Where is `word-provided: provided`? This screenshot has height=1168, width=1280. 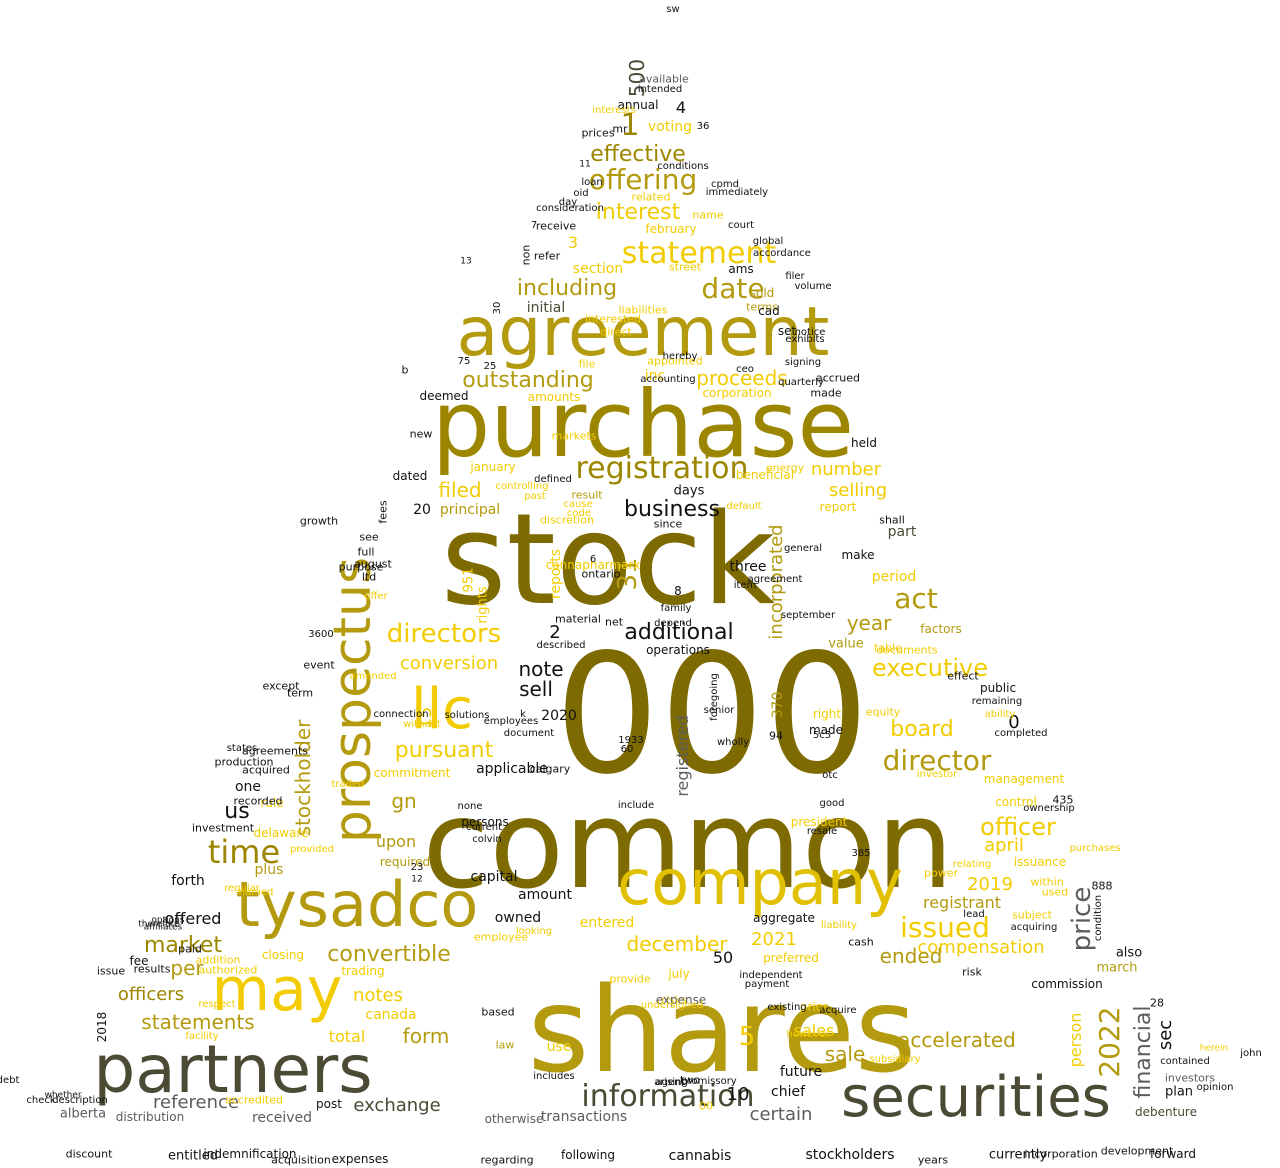
word-provided: provided is located at coordinates (312, 849).